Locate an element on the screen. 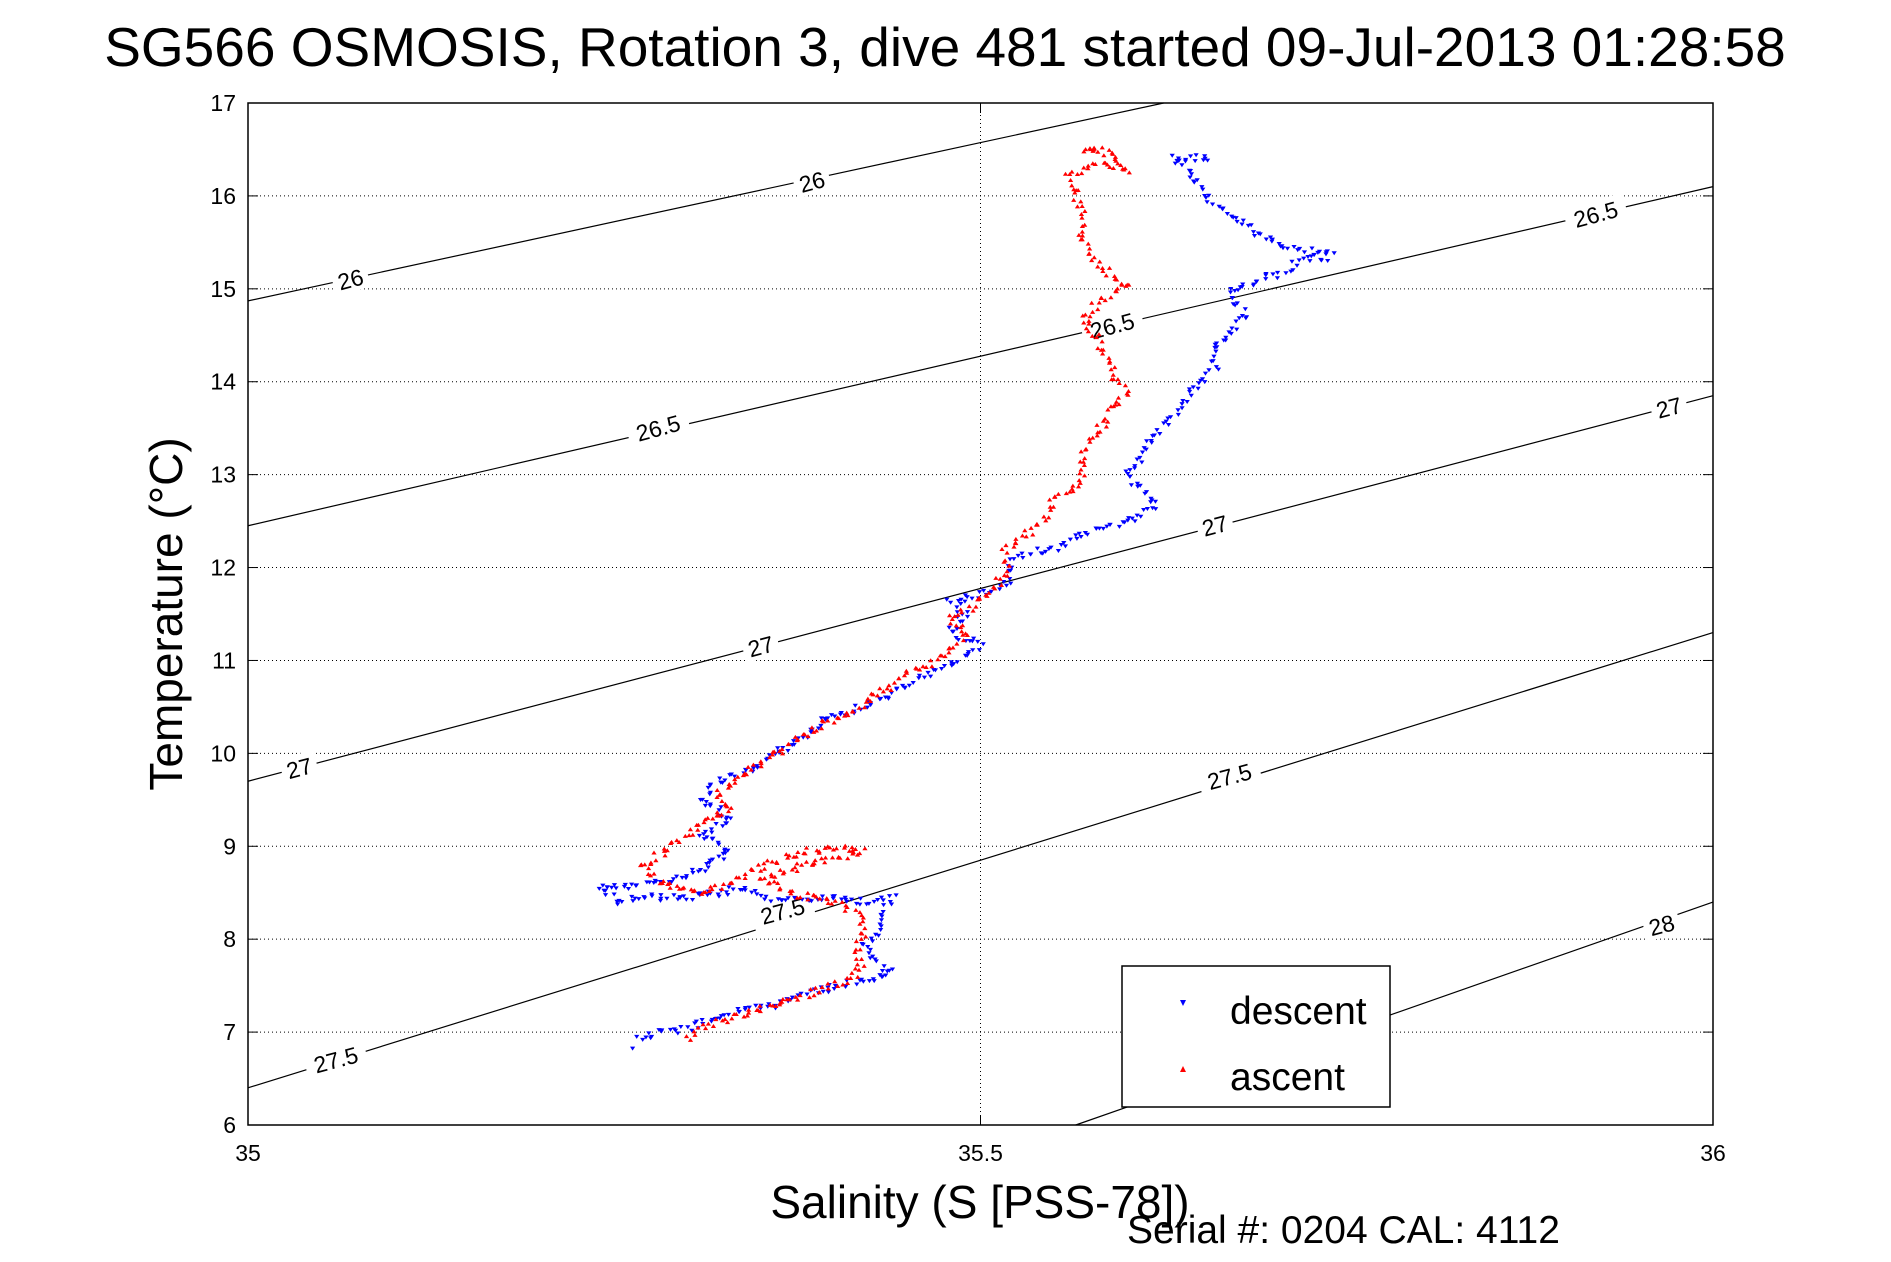  density-contour-line is located at coordinates (705, 202).